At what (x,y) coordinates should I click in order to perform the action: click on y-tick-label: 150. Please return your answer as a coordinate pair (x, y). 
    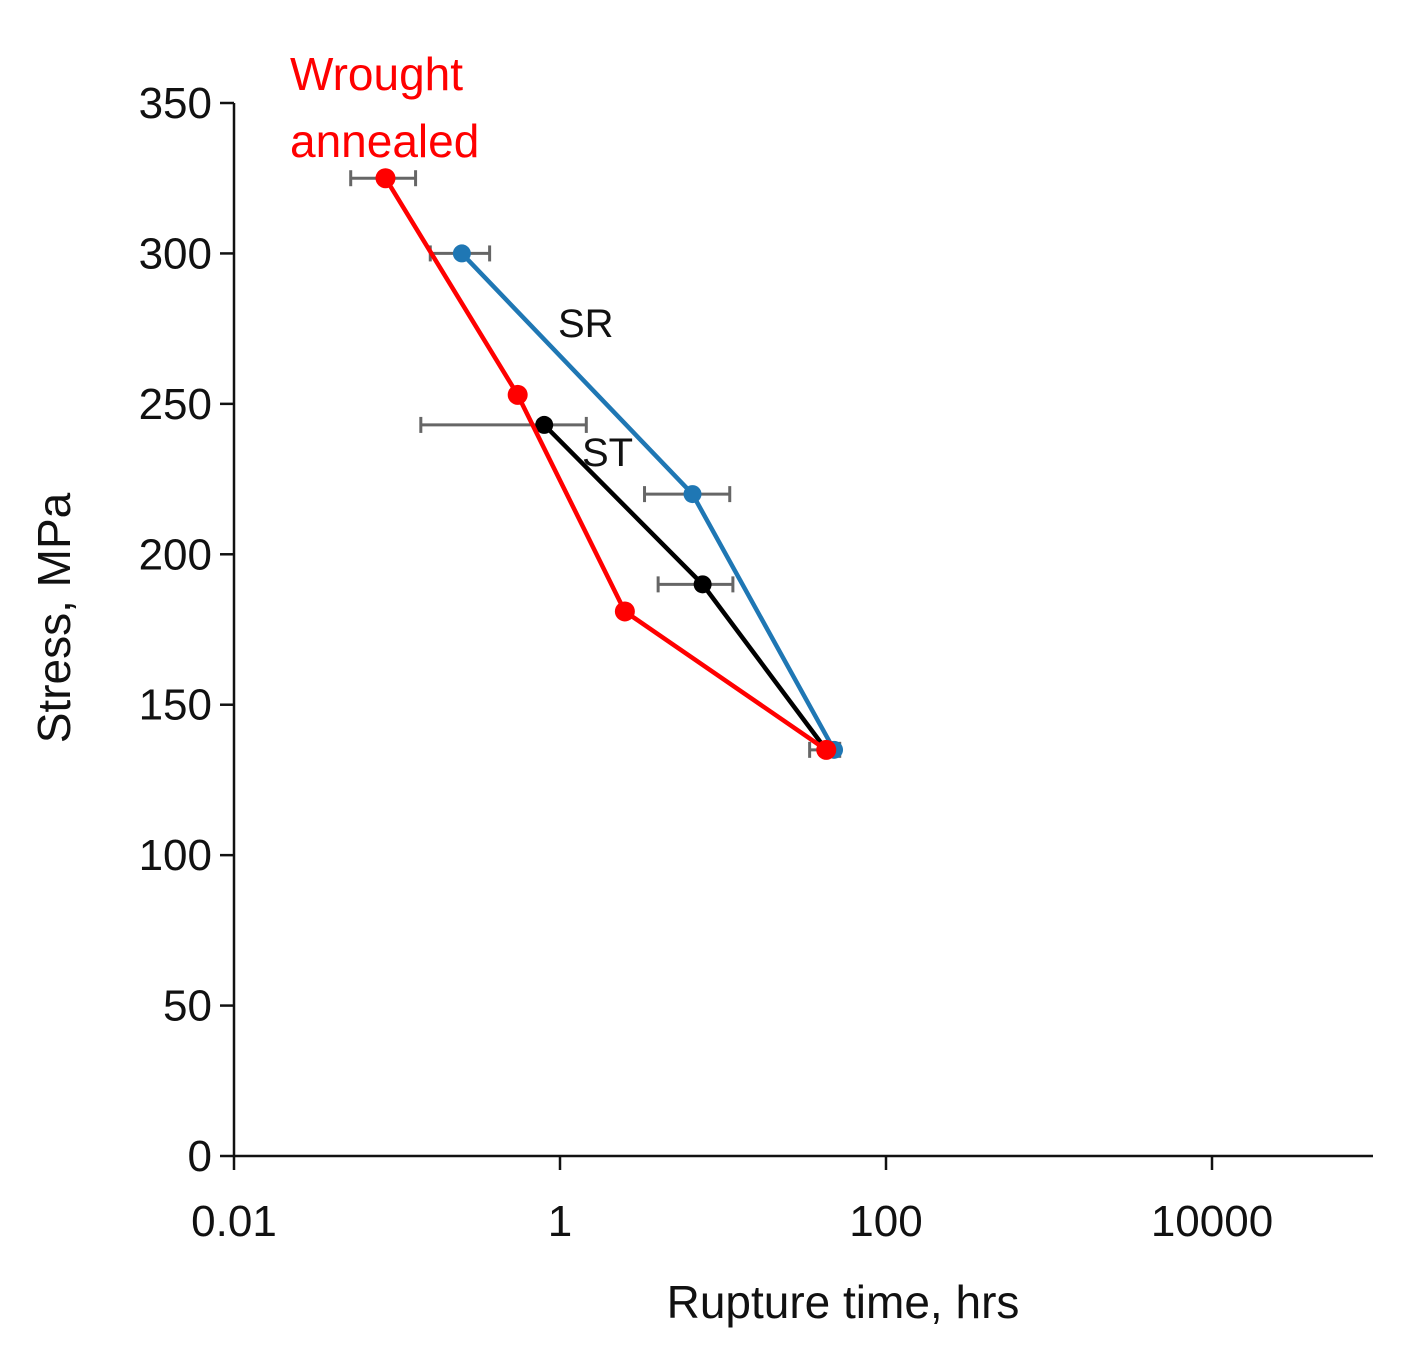
    Looking at the image, I should click on (175, 705).